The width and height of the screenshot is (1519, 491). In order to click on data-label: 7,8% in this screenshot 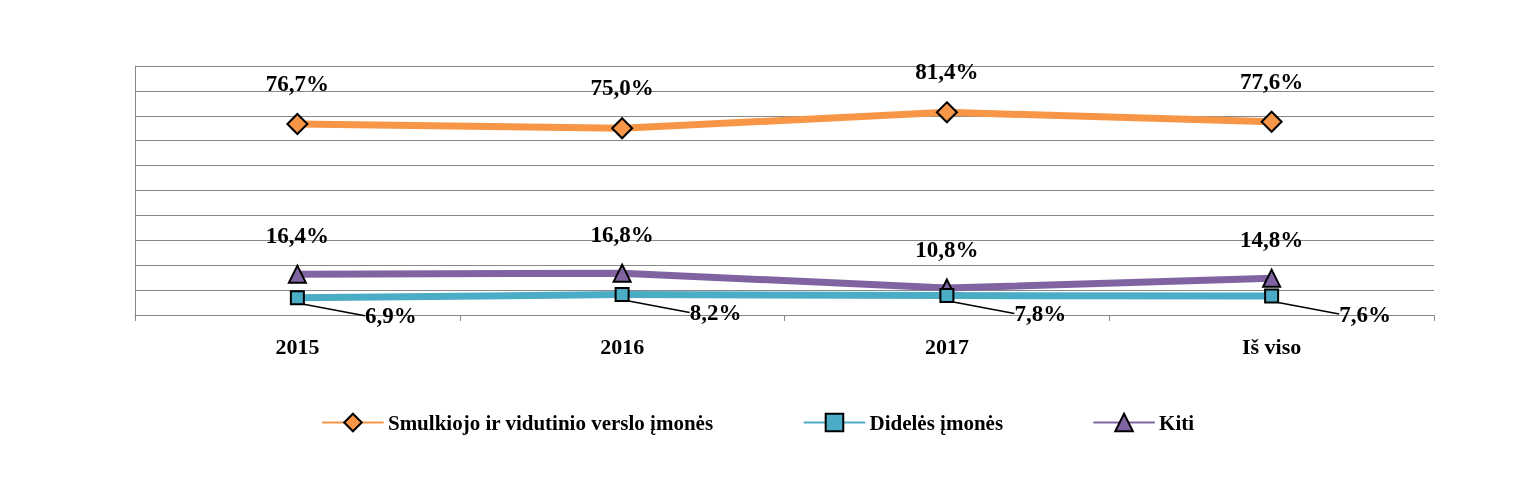, I will do `click(1040, 314)`.